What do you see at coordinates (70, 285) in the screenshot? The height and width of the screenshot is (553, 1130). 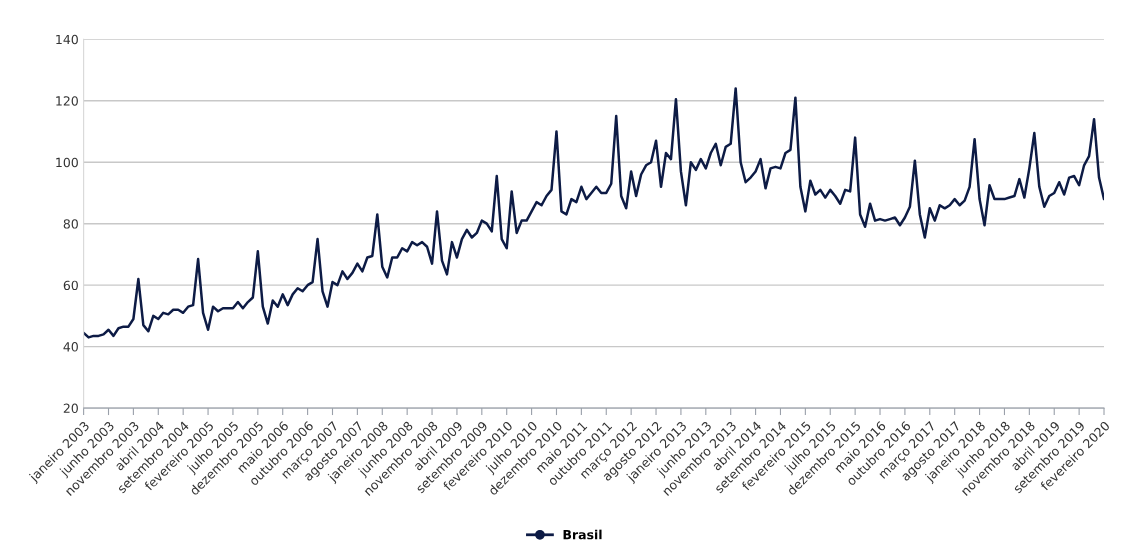 I see `y-tick-label: 60` at bounding box center [70, 285].